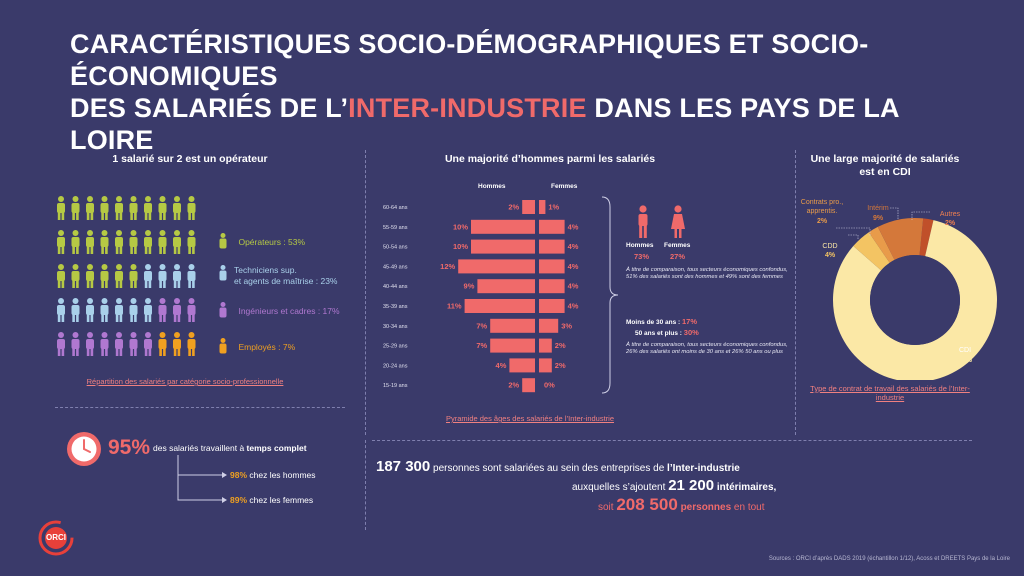  I want to click on legend-ingenieurs: Ingénieurs et cadres : 17%, so click(279, 312).